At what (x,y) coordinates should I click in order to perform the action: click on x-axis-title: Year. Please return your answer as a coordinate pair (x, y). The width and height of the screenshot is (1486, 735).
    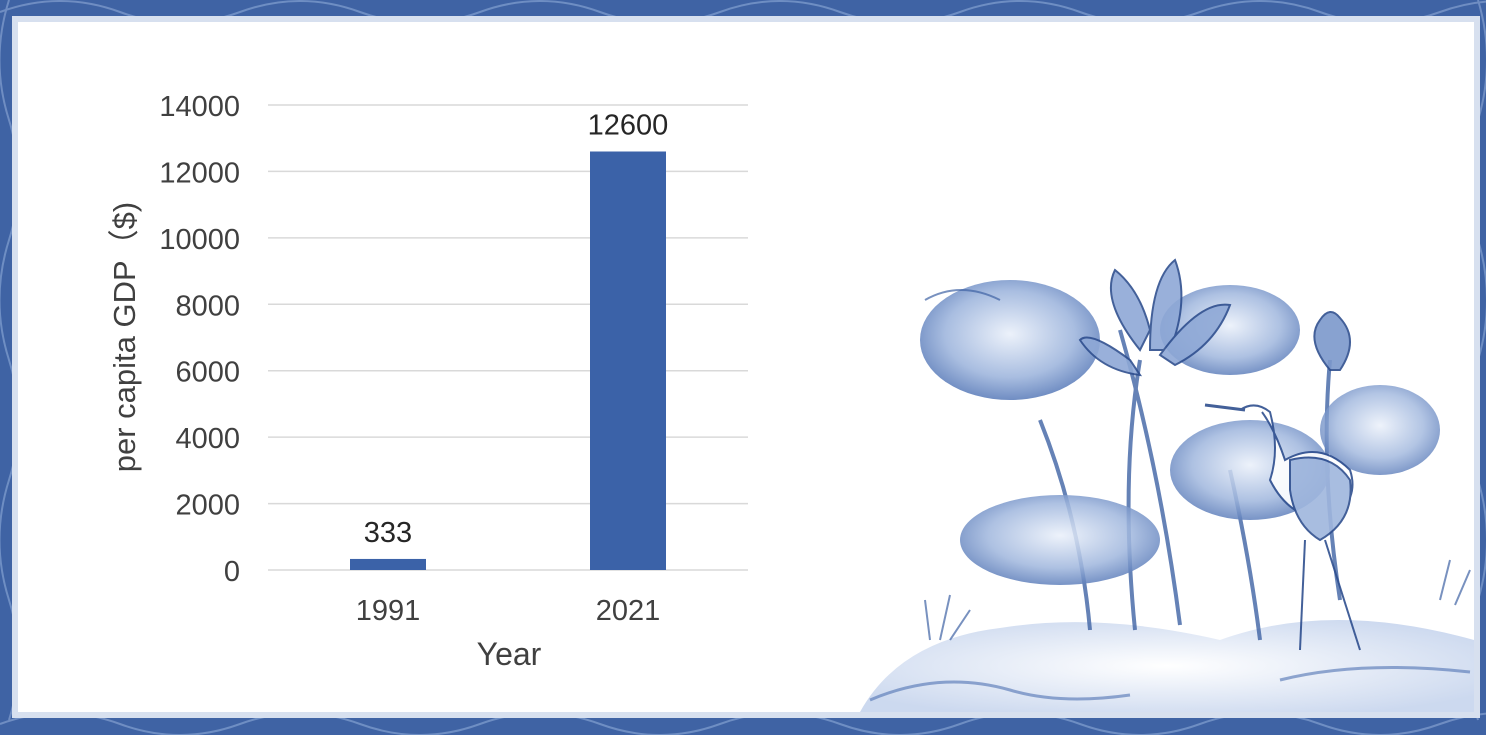
    Looking at the image, I should click on (509, 654).